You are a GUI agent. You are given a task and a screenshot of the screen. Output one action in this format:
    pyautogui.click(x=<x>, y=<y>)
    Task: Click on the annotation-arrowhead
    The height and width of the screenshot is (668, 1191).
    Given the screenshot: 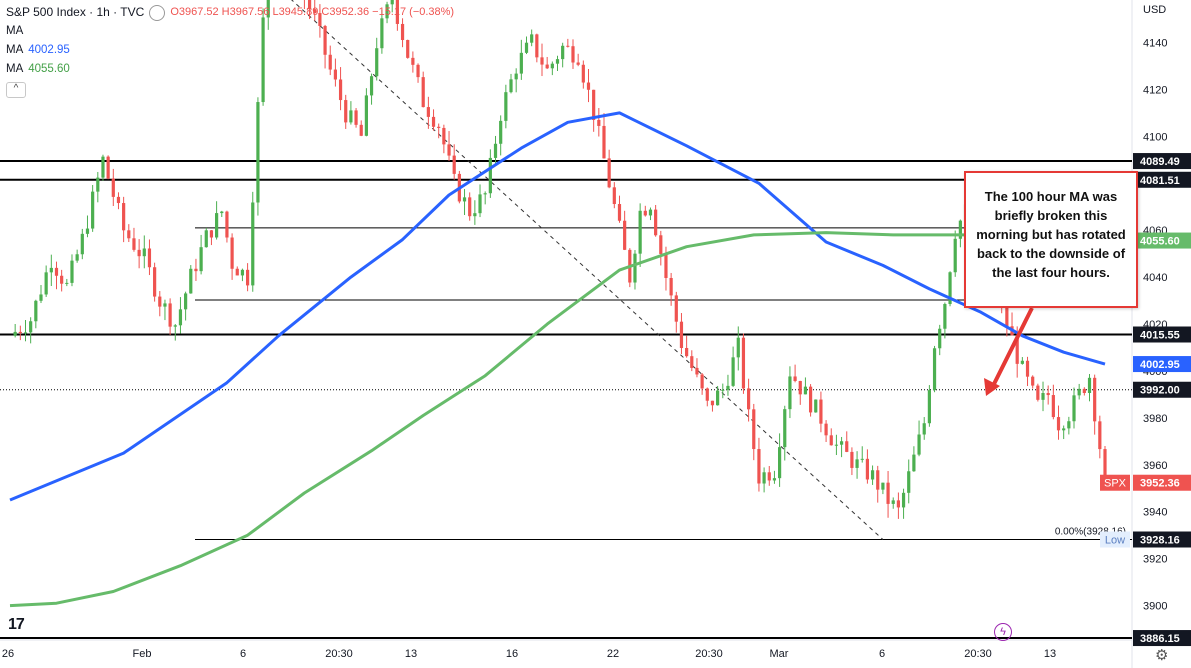 What is the action you would take?
    pyautogui.click(x=992, y=387)
    